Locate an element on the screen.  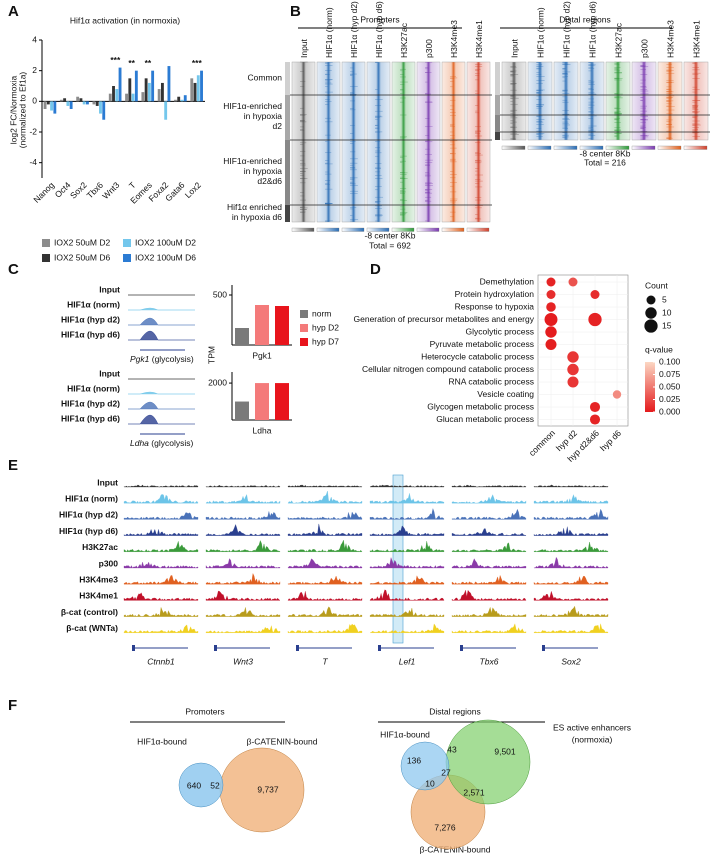
section-title: Distal regions is located at coordinates (455, 711).